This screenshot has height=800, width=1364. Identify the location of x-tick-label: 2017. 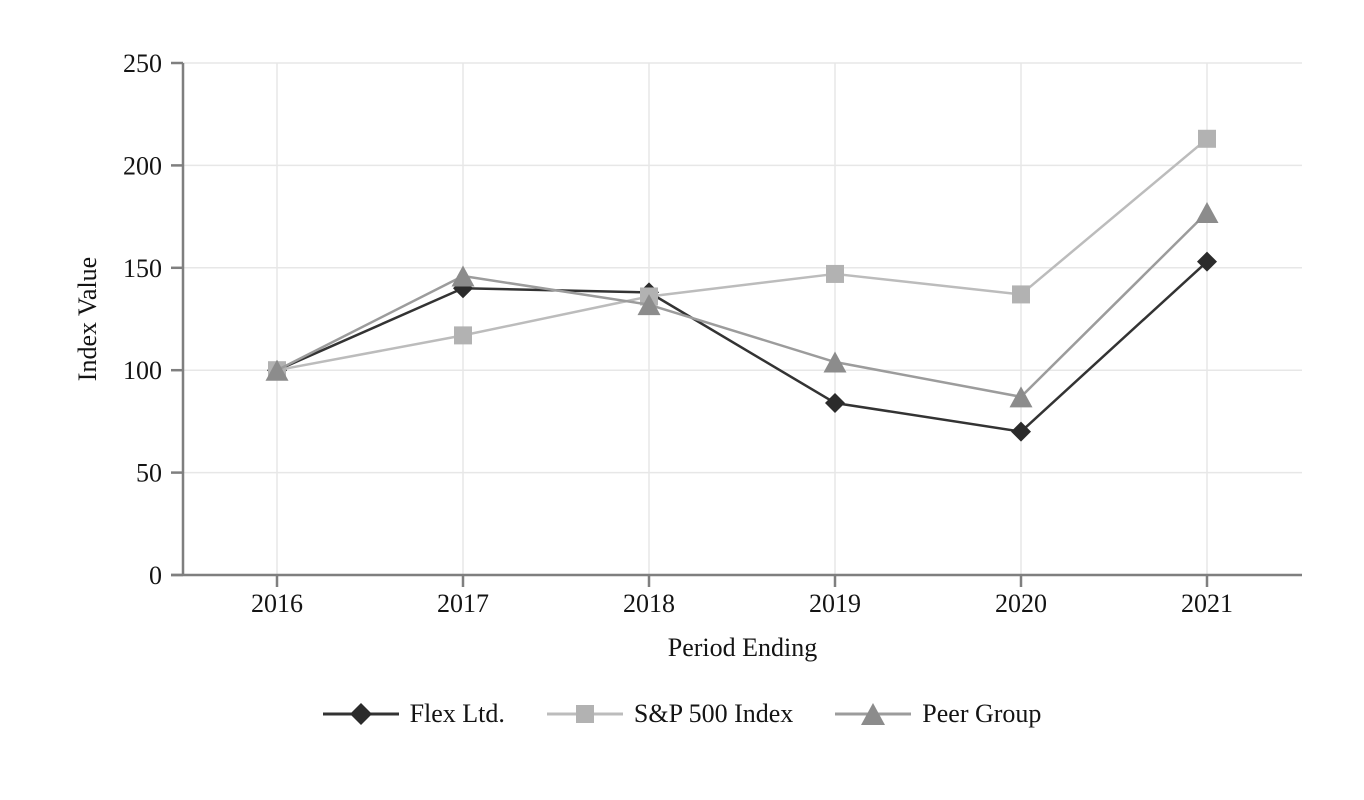
(463, 603).